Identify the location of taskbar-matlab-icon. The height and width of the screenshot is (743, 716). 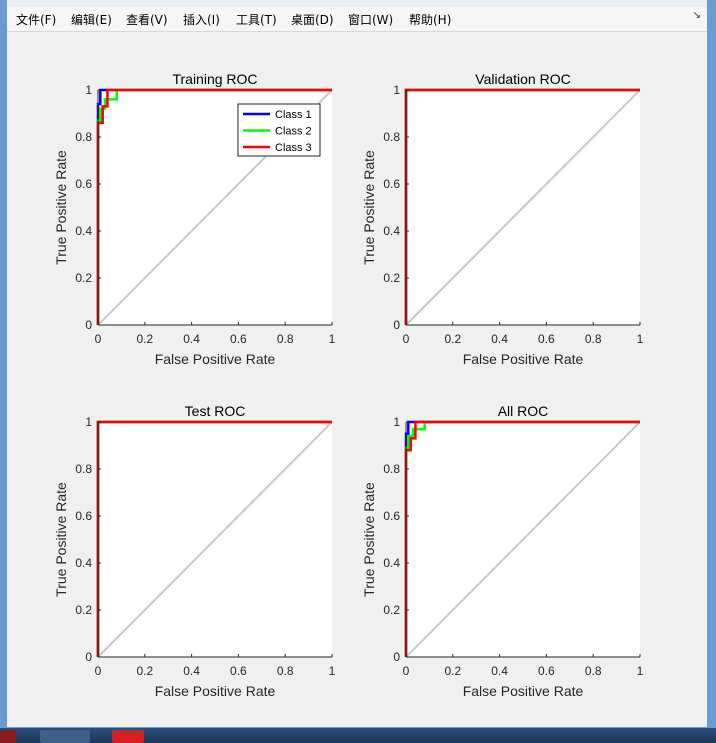
(65, 736).